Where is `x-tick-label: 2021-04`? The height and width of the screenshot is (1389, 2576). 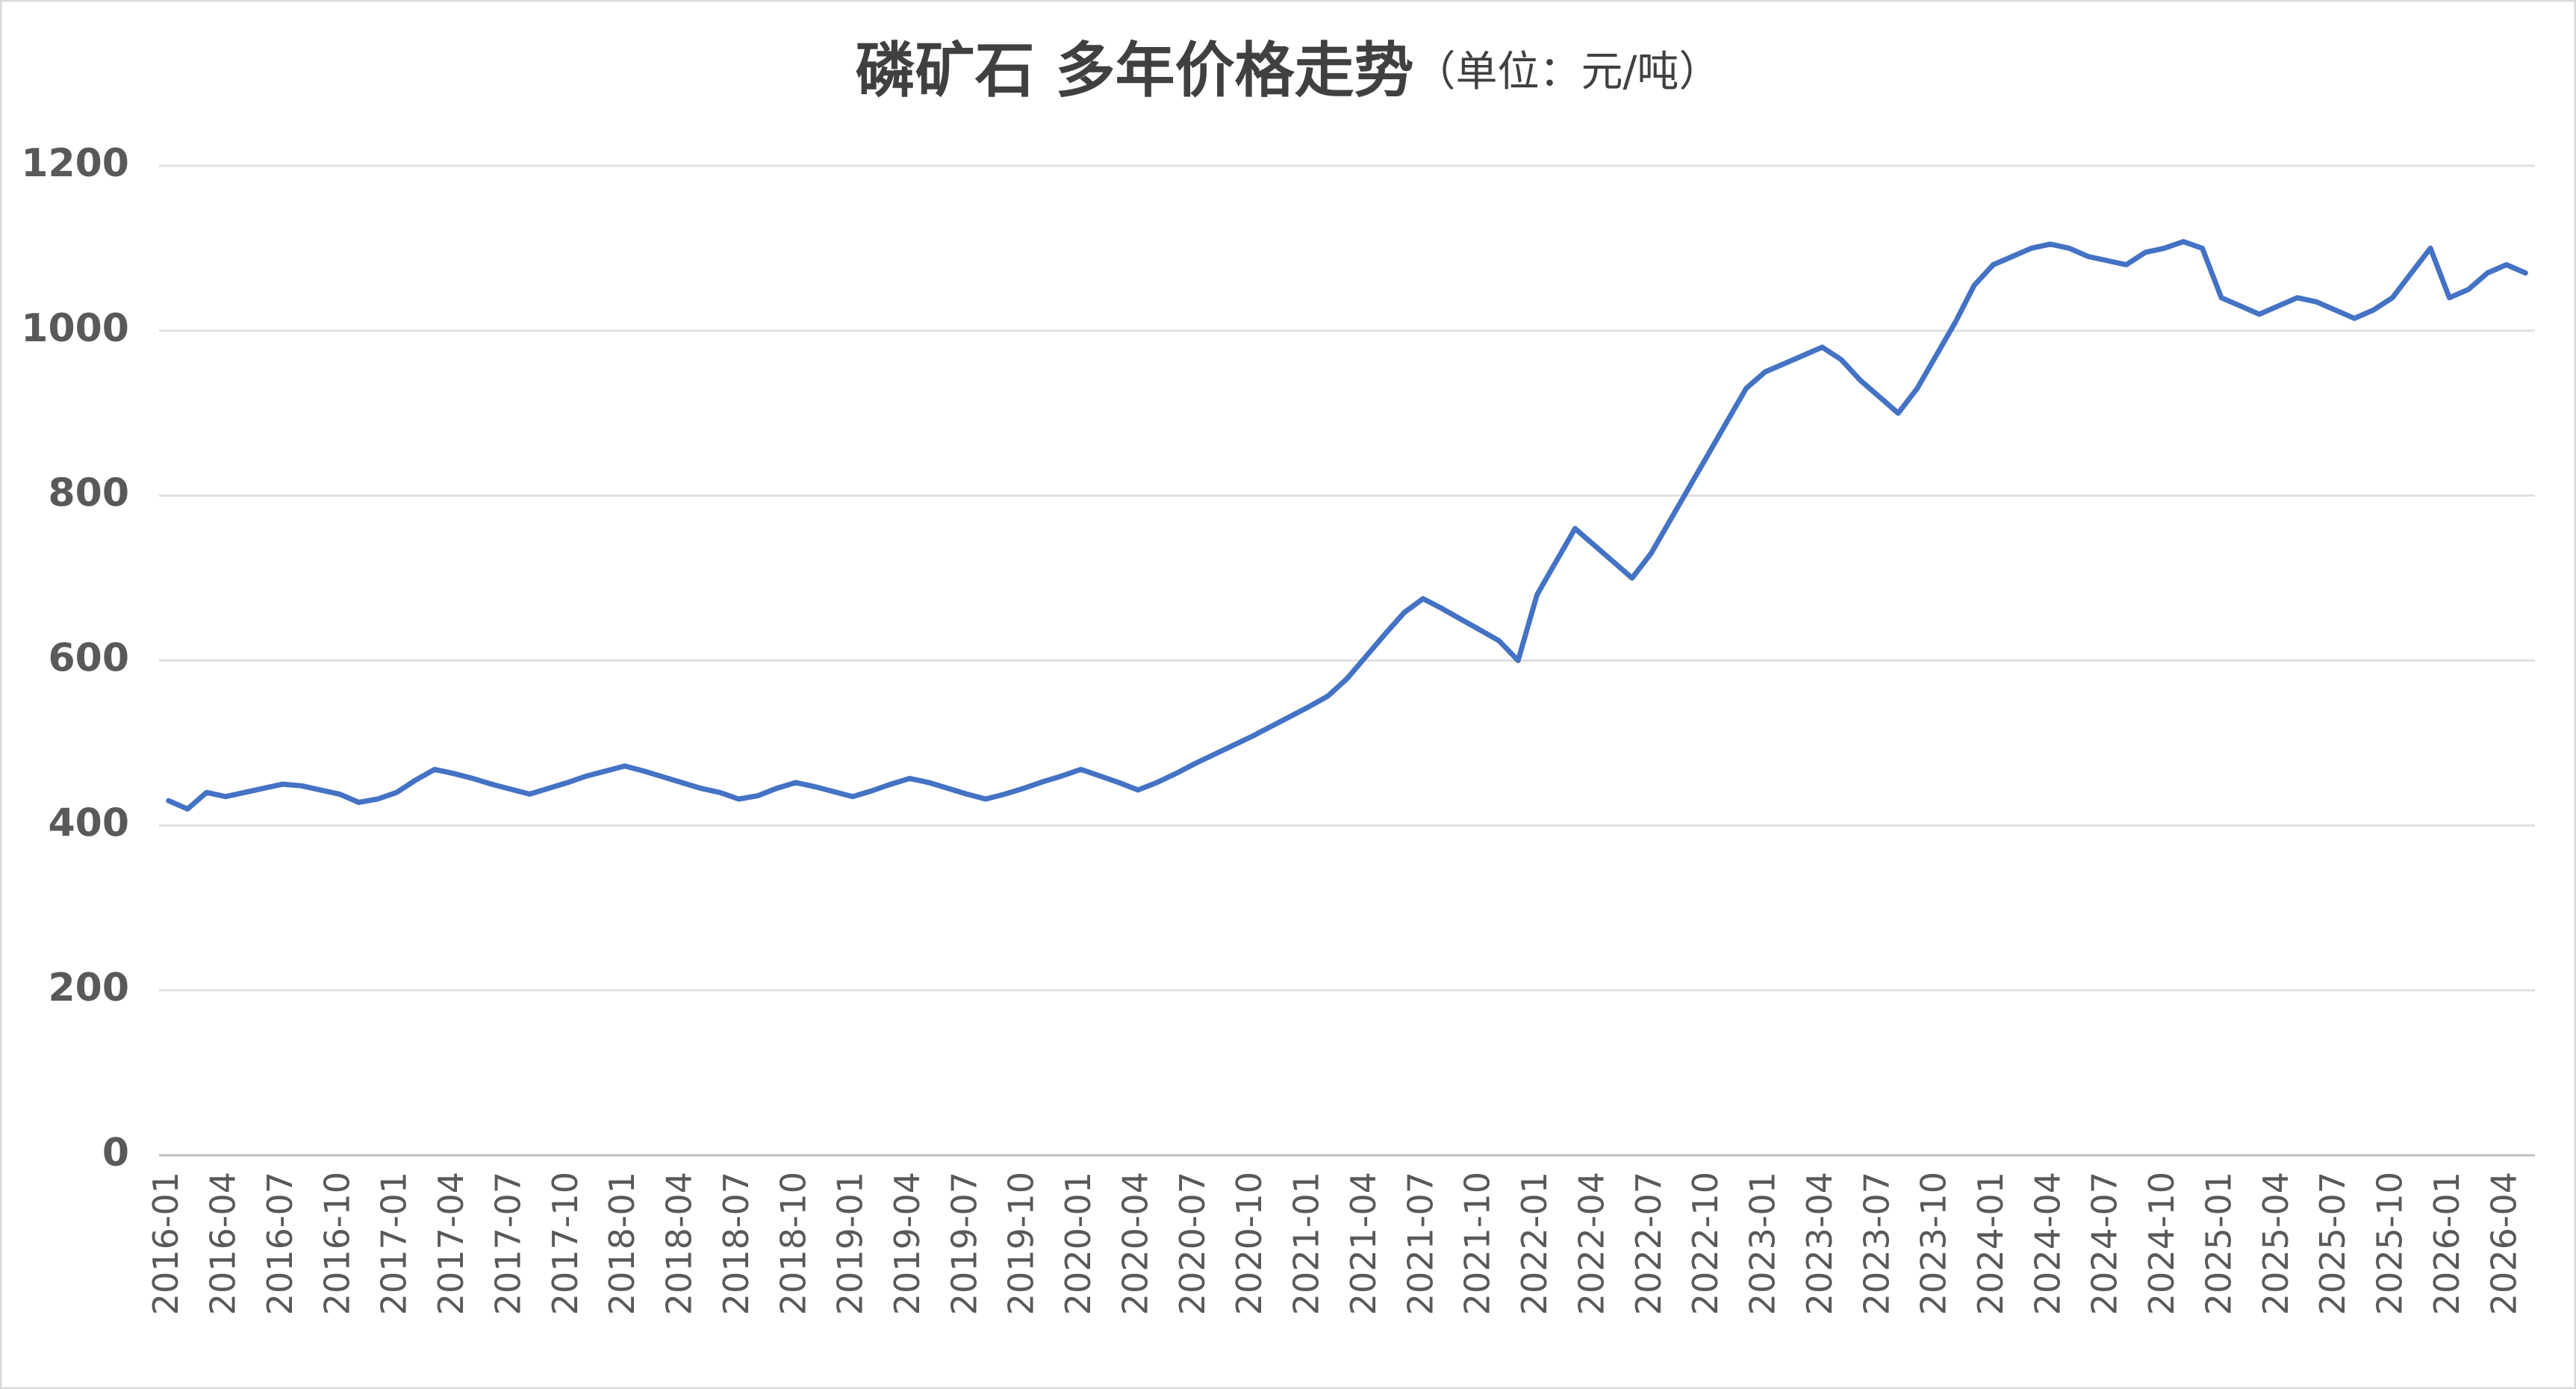 x-tick-label: 2021-04 is located at coordinates (1363, 1244).